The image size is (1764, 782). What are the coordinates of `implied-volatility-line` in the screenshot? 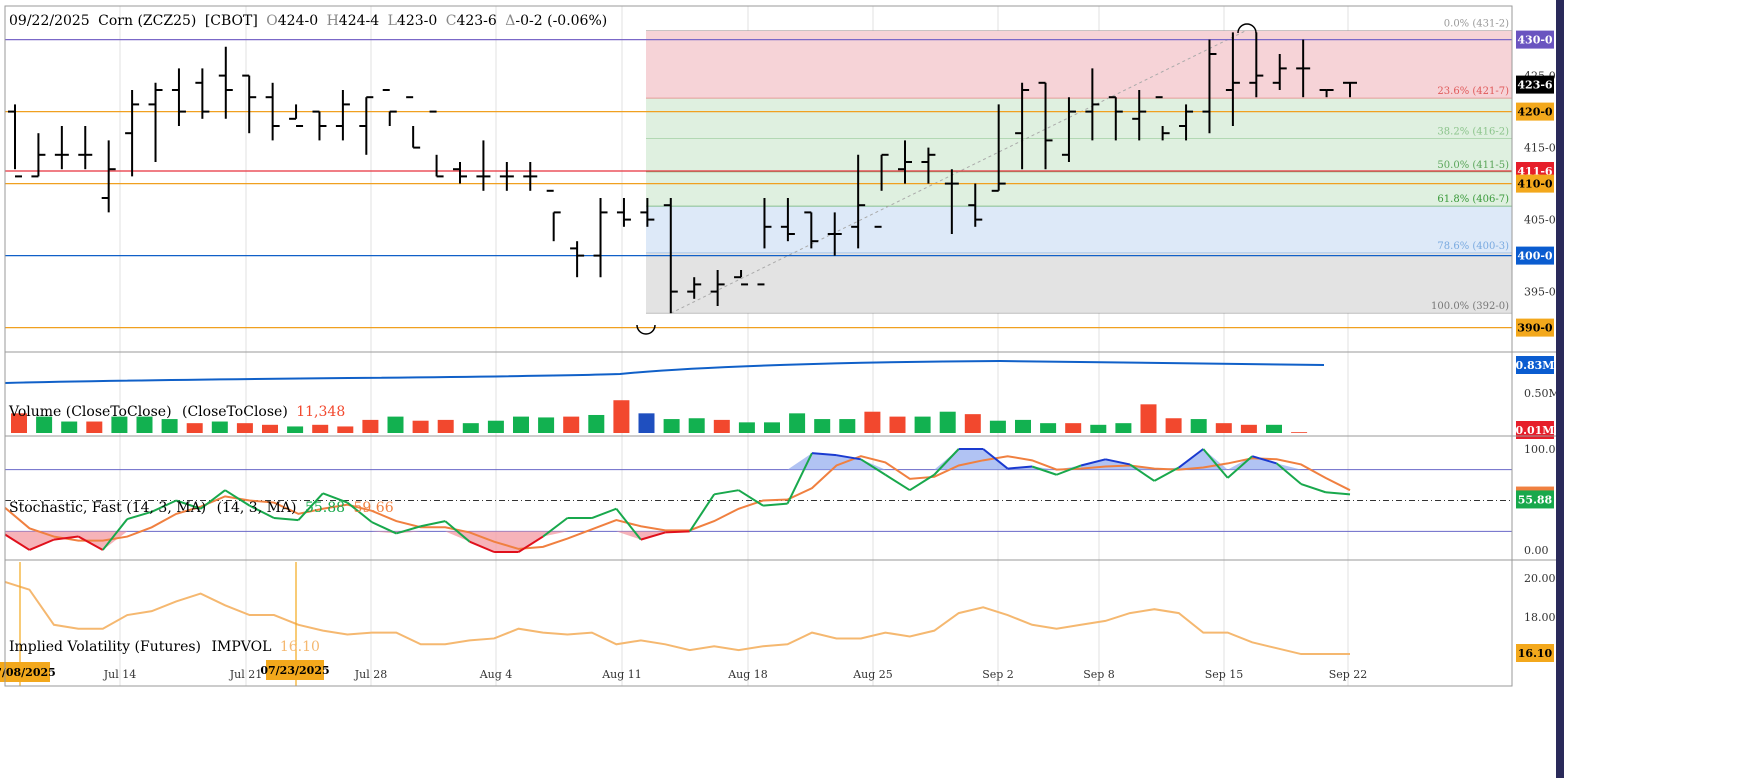 It's located at (677, 618).